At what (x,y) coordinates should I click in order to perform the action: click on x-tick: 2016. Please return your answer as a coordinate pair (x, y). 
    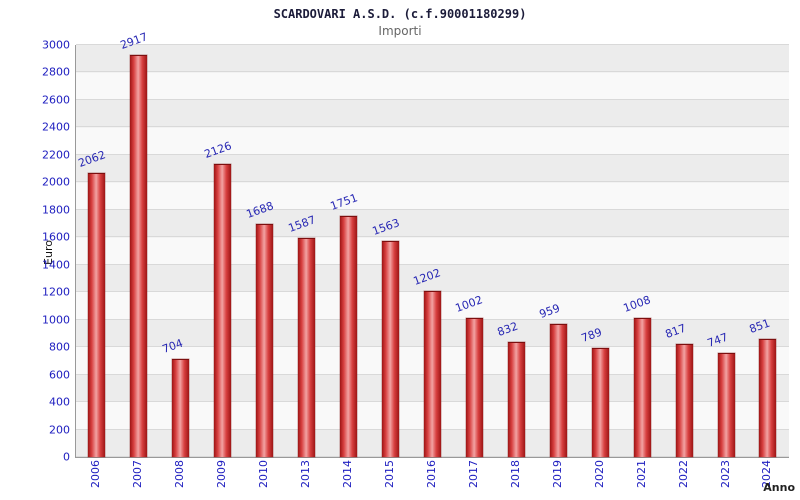
    Looking at the image, I should click on (432, 479).